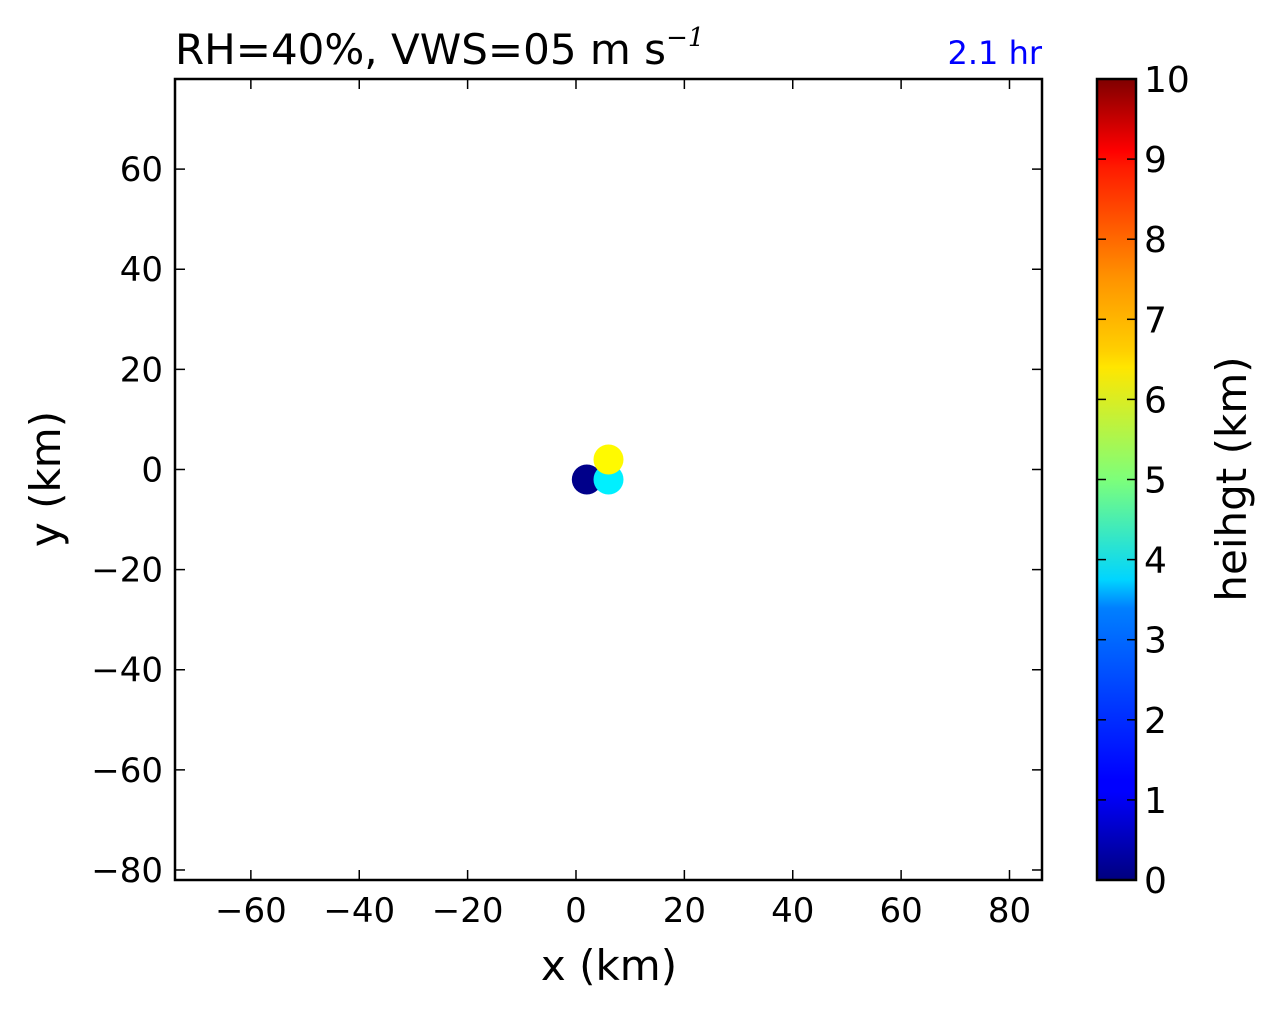 The image size is (1277, 1012). Describe the element at coordinates (1009, 911) in the screenshot. I see `x-tick-label: 80` at that location.